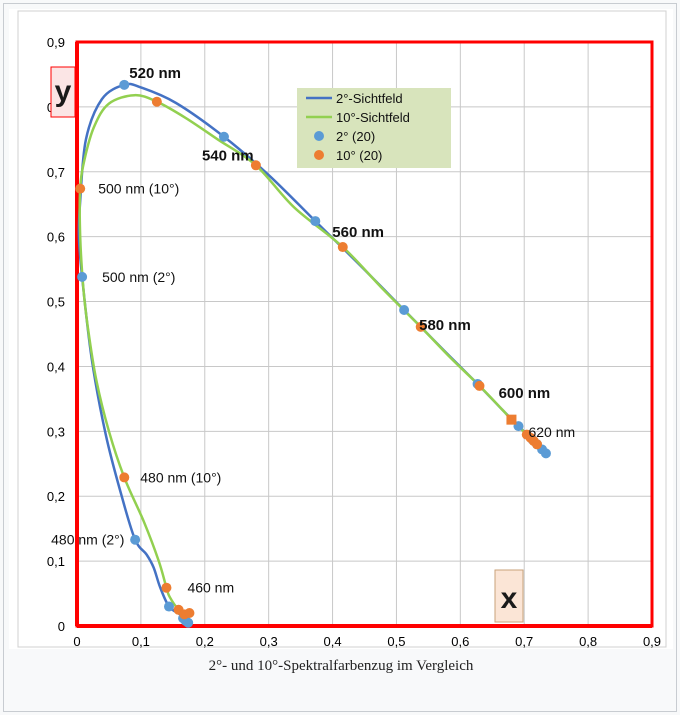 Image resolution: width=680 pixels, height=715 pixels. I want to click on annotation-label: 480 nm (10°), so click(180, 477).